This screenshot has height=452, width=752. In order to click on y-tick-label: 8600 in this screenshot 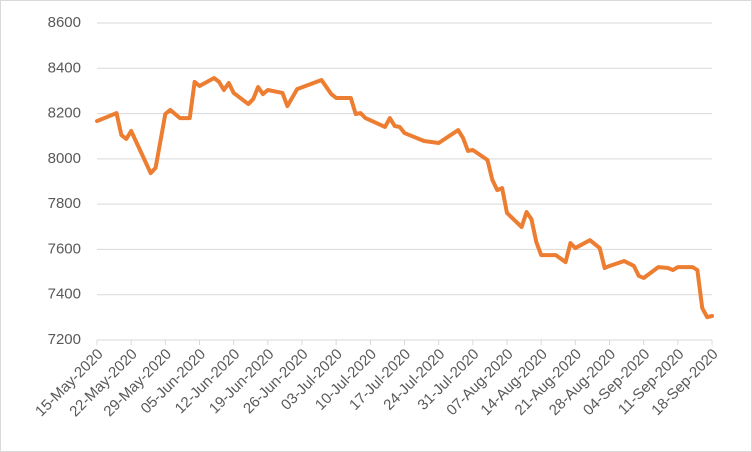, I will do `click(64, 22)`.